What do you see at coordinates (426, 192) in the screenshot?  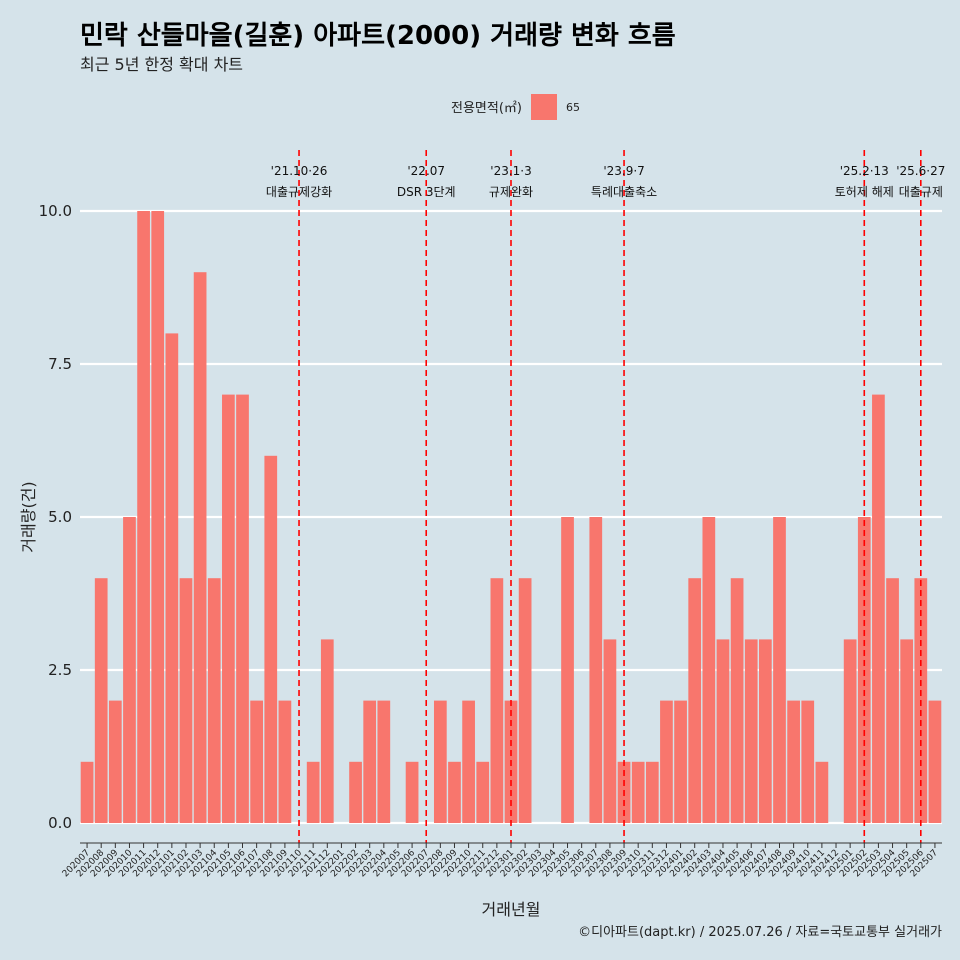 I see `event-label: DSR 3단계` at bounding box center [426, 192].